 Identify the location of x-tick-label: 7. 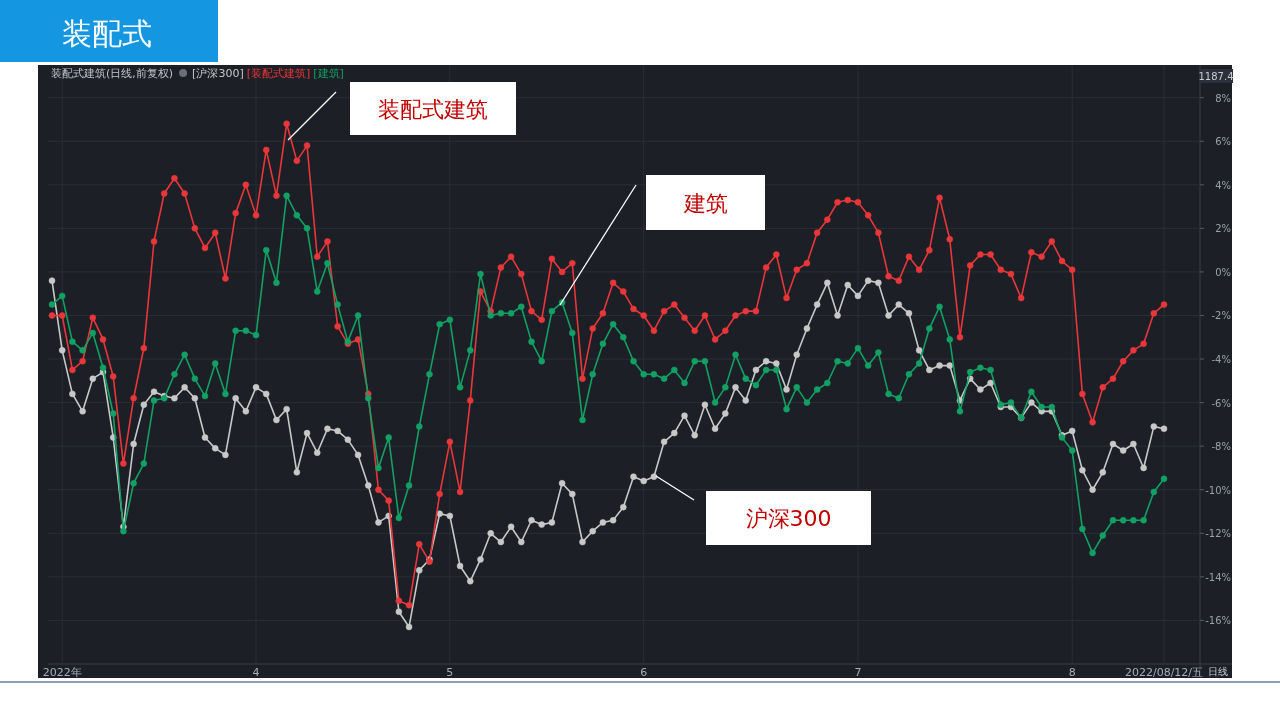
(858, 672).